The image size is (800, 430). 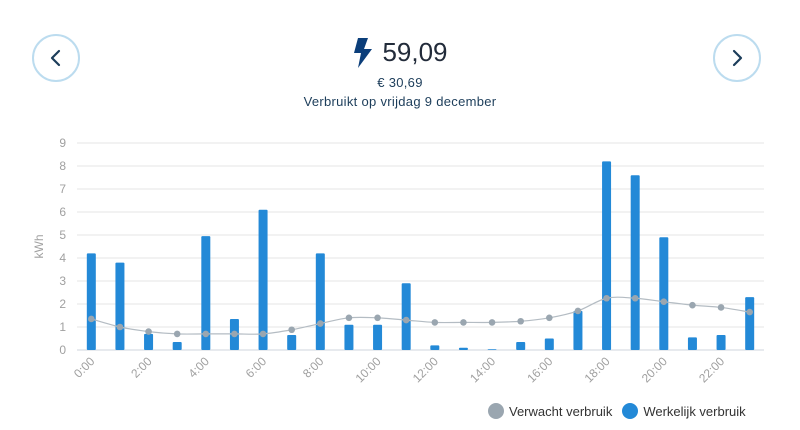 What do you see at coordinates (425, 369) in the screenshot?
I see `x-tick-label: 12:00` at bounding box center [425, 369].